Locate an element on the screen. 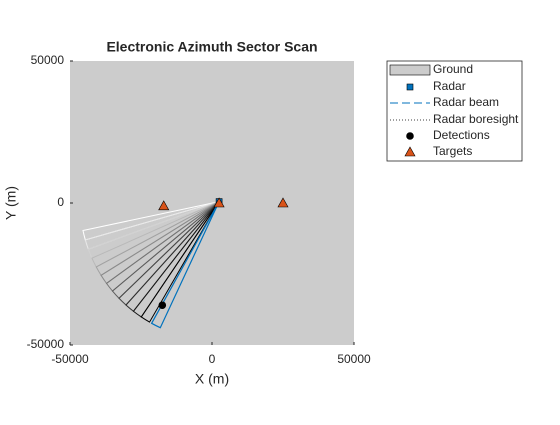 This screenshot has width=560, height=425. x-axis-label: X (m) is located at coordinates (212, 379).